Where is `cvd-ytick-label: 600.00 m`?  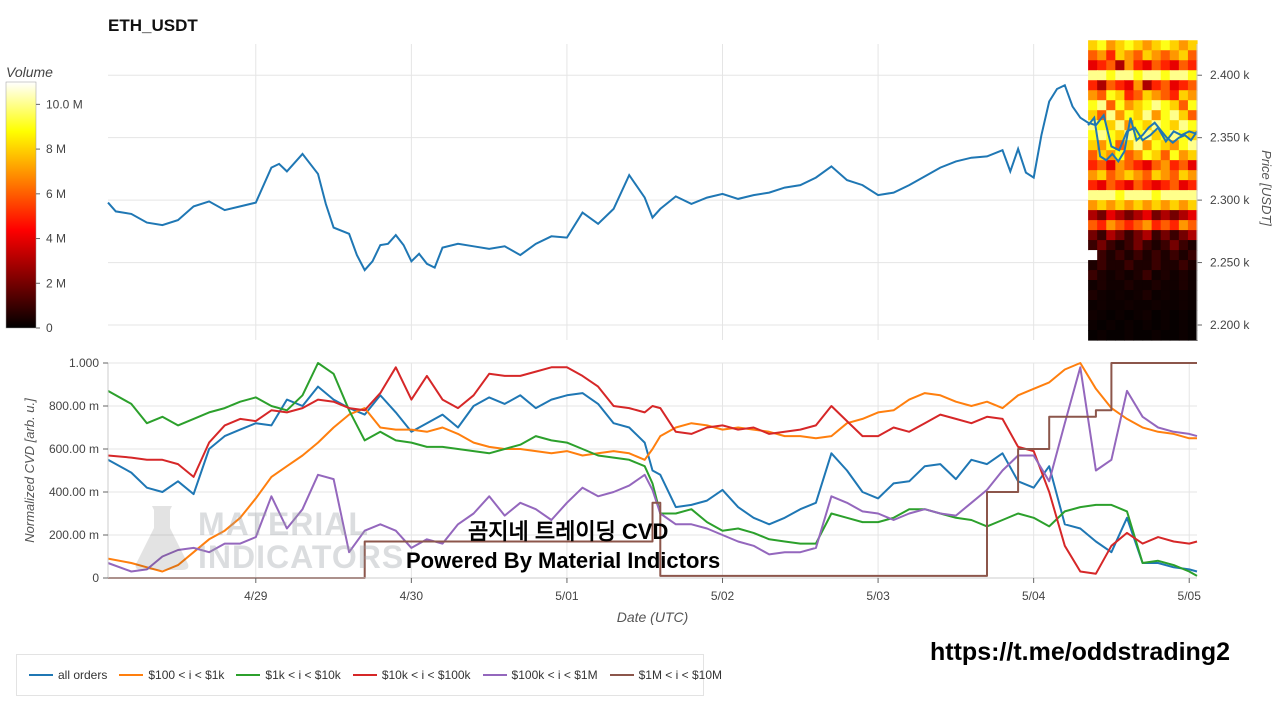 cvd-ytick-label: 600.00 m is located at coordinates (74, 449).